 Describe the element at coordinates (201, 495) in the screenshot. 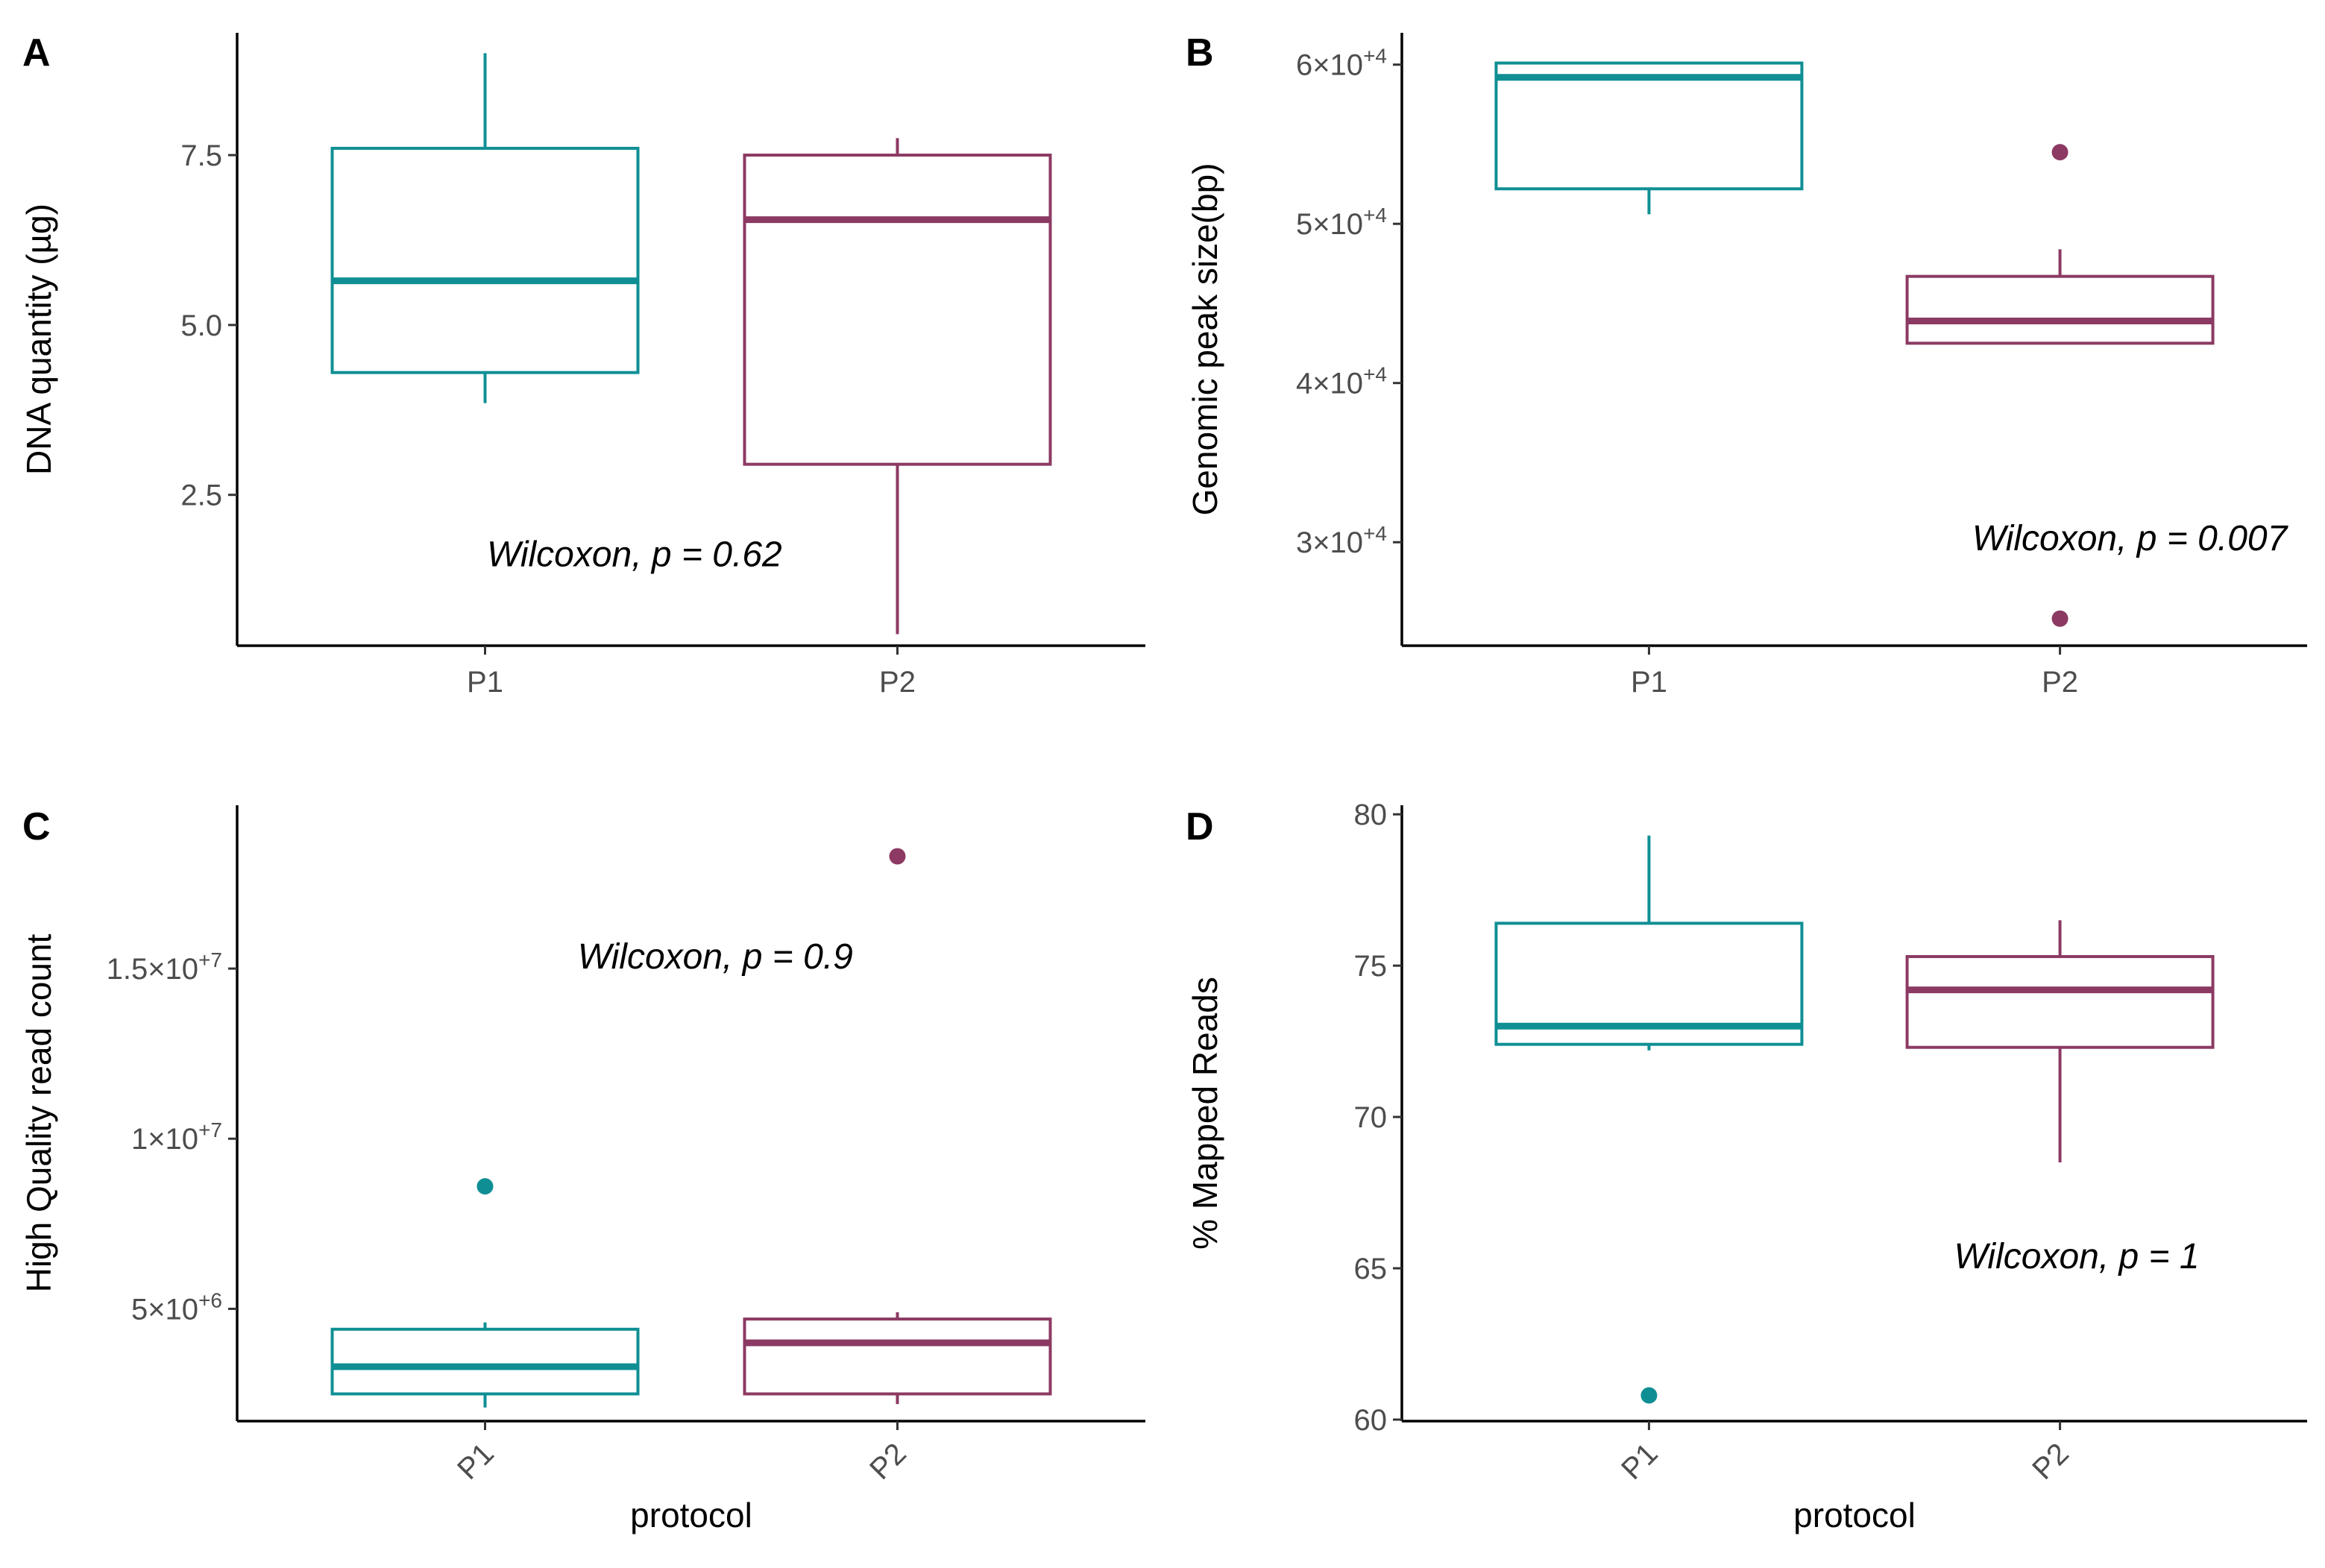

I see `y-tick-label: 2.5` at that location.